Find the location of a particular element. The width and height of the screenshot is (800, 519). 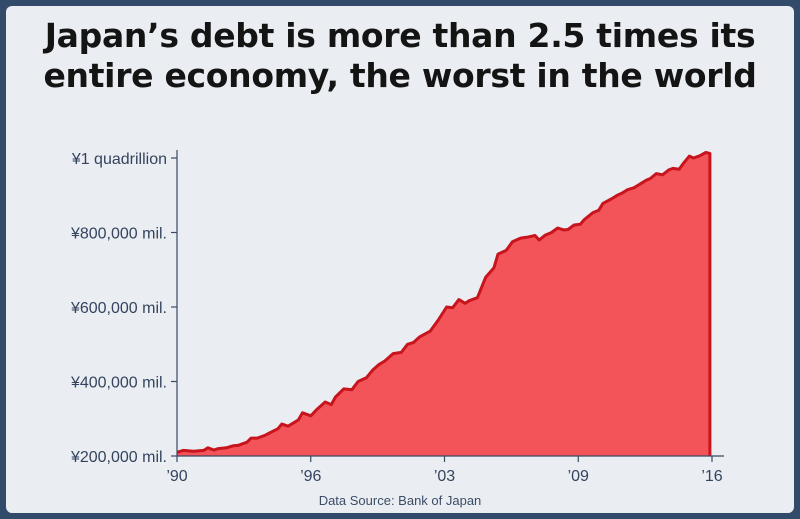

y-tick-label: ¥400,000 mil. is located at coordinates (118, 383).